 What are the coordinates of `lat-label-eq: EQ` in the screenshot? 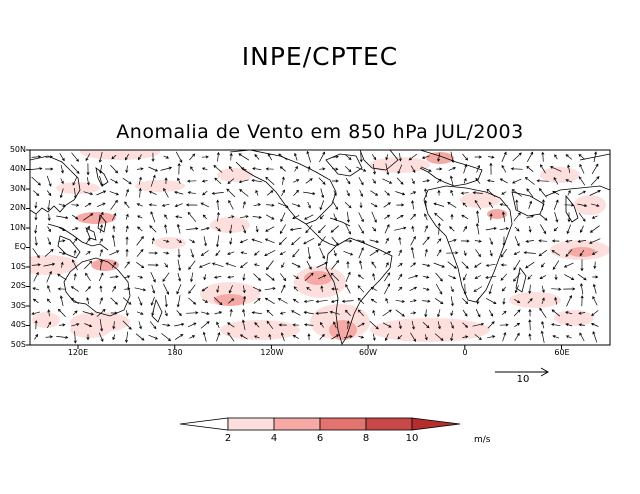 It's located at (20, 246).